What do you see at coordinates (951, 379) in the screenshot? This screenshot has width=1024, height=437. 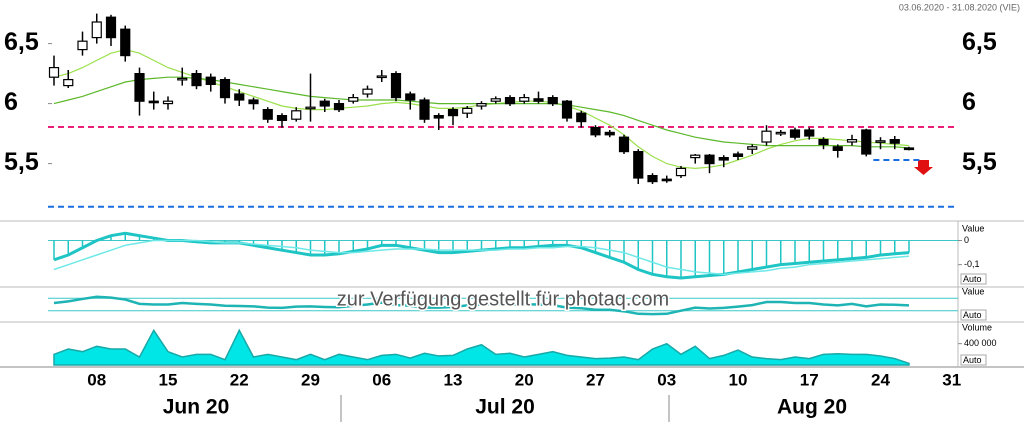 I see `x-tick-label: 31` at bounding box center [951, 379].